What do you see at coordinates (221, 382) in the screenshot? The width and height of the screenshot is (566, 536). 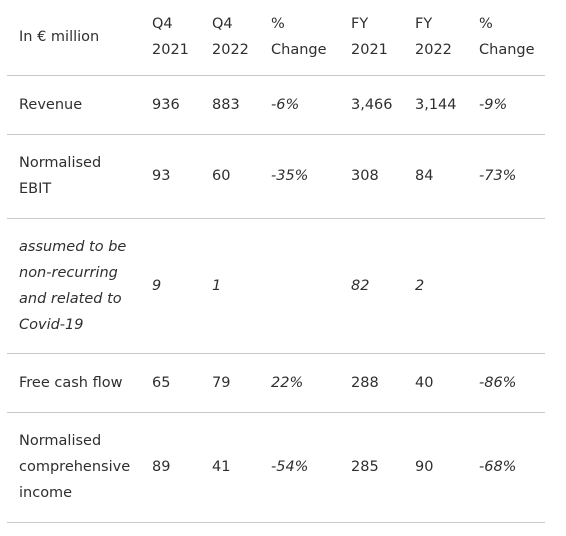 I see `cell-value: 79` at bounding box center [221, 382].